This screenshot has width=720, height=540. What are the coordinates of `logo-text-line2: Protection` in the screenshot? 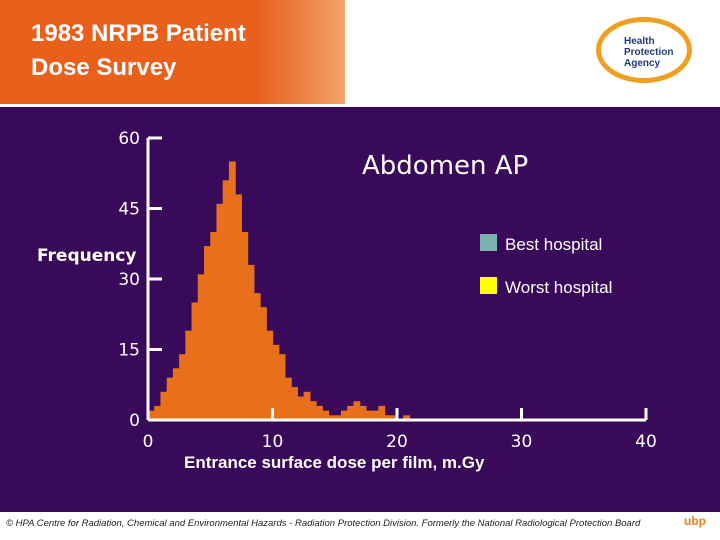 It's located at (649, 52).